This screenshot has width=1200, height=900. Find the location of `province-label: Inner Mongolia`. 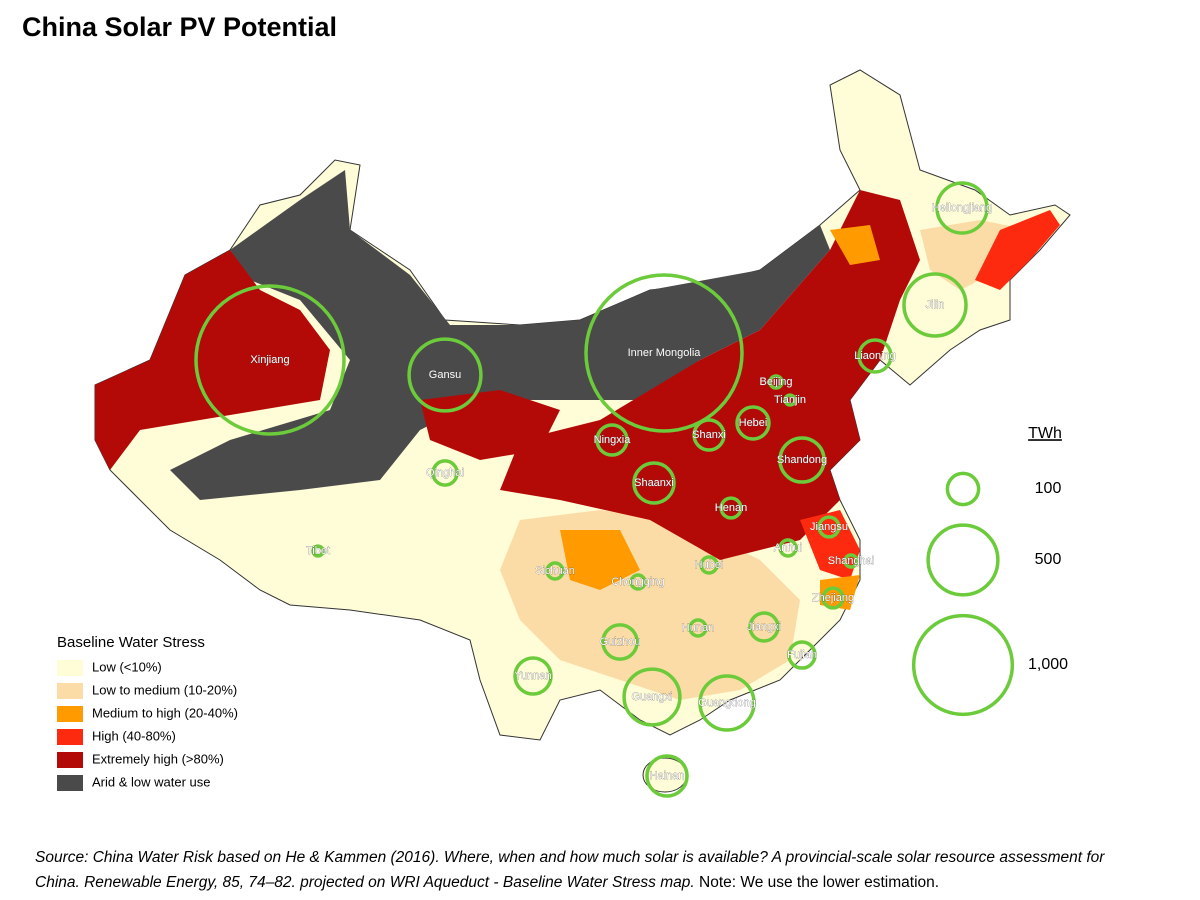

province-label: Inner Mongolia is located at coordinates (665, 353).